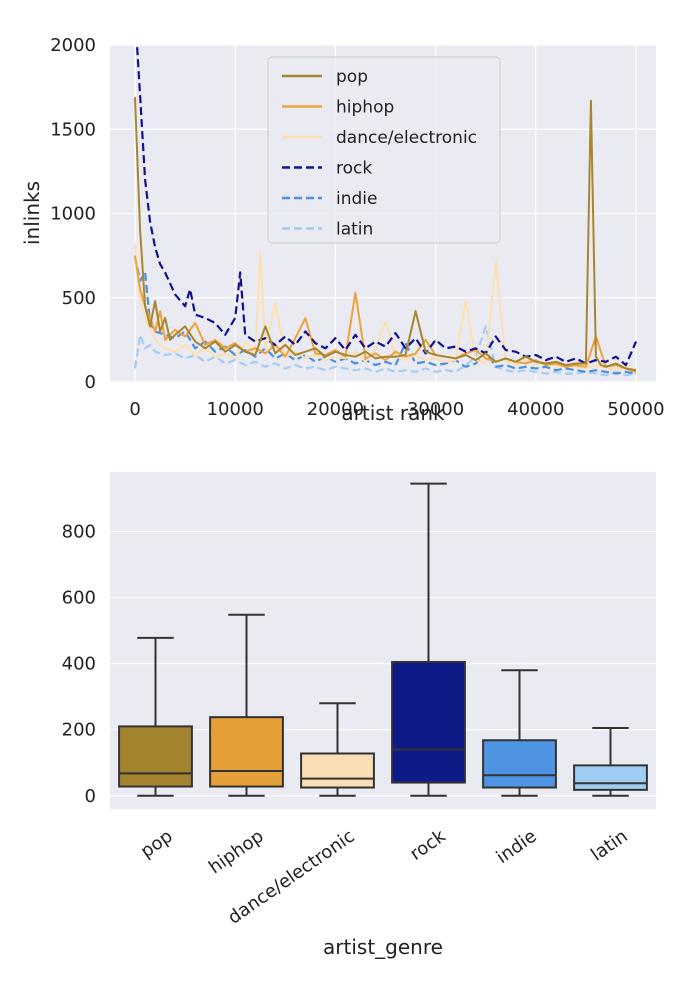  What do you see at coordinates (79, 598) in the screenshot?
I see `y-tick-label: 600` at bounding box center [79, 598].